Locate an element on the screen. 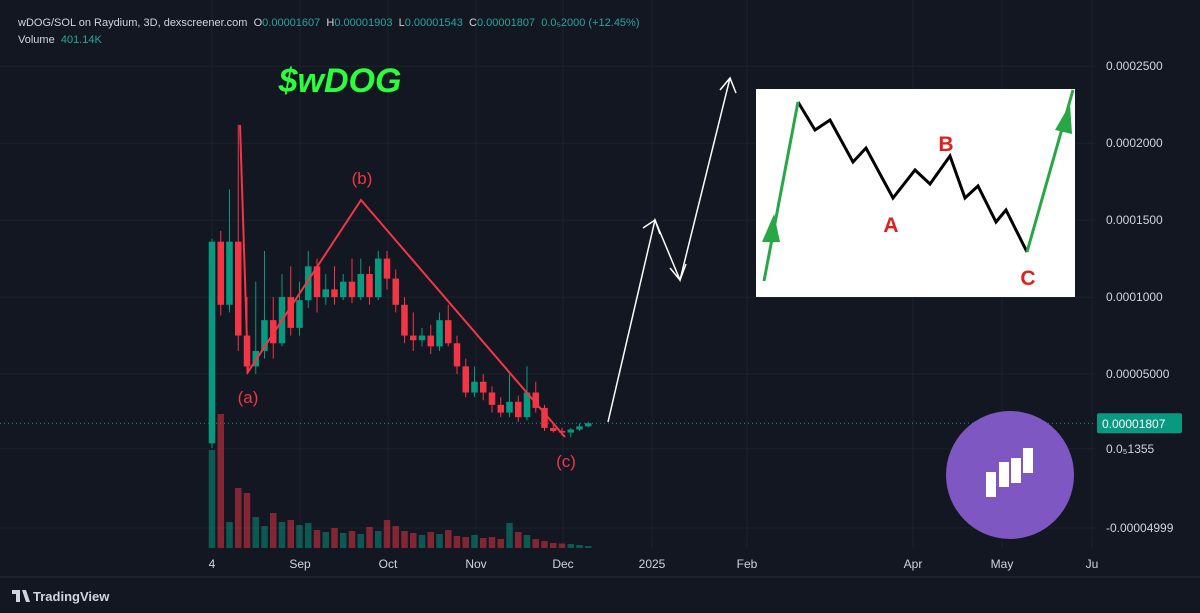 This screenshot has height=613, width=1200. x-tick-label: Ju is located at coordinates (1092, 564).